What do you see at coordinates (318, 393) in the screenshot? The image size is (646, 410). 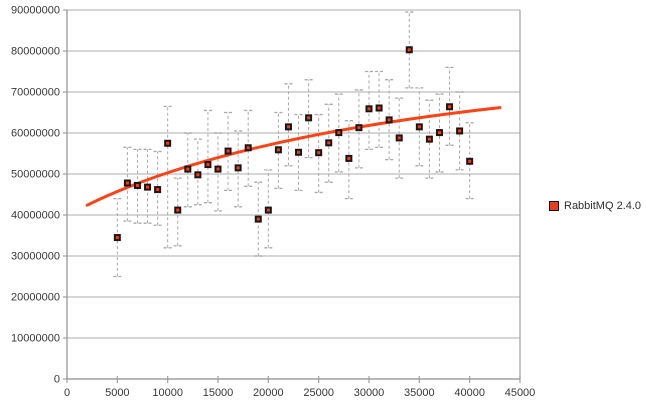 I see `x-tick-label: 25000` at bounding box center [318, 393].